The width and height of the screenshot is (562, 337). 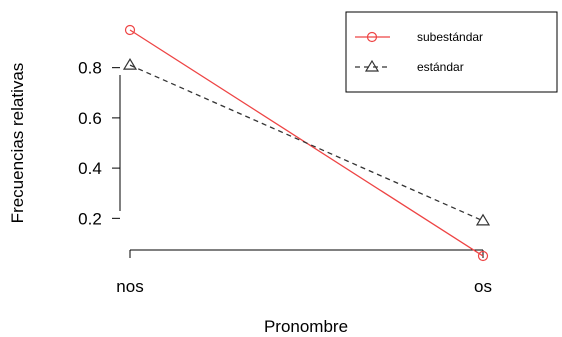 What do you see at coordinates (129, 286) in the screenshot?
I see `x-tick-label: nos` at bounding box center [129, 286].